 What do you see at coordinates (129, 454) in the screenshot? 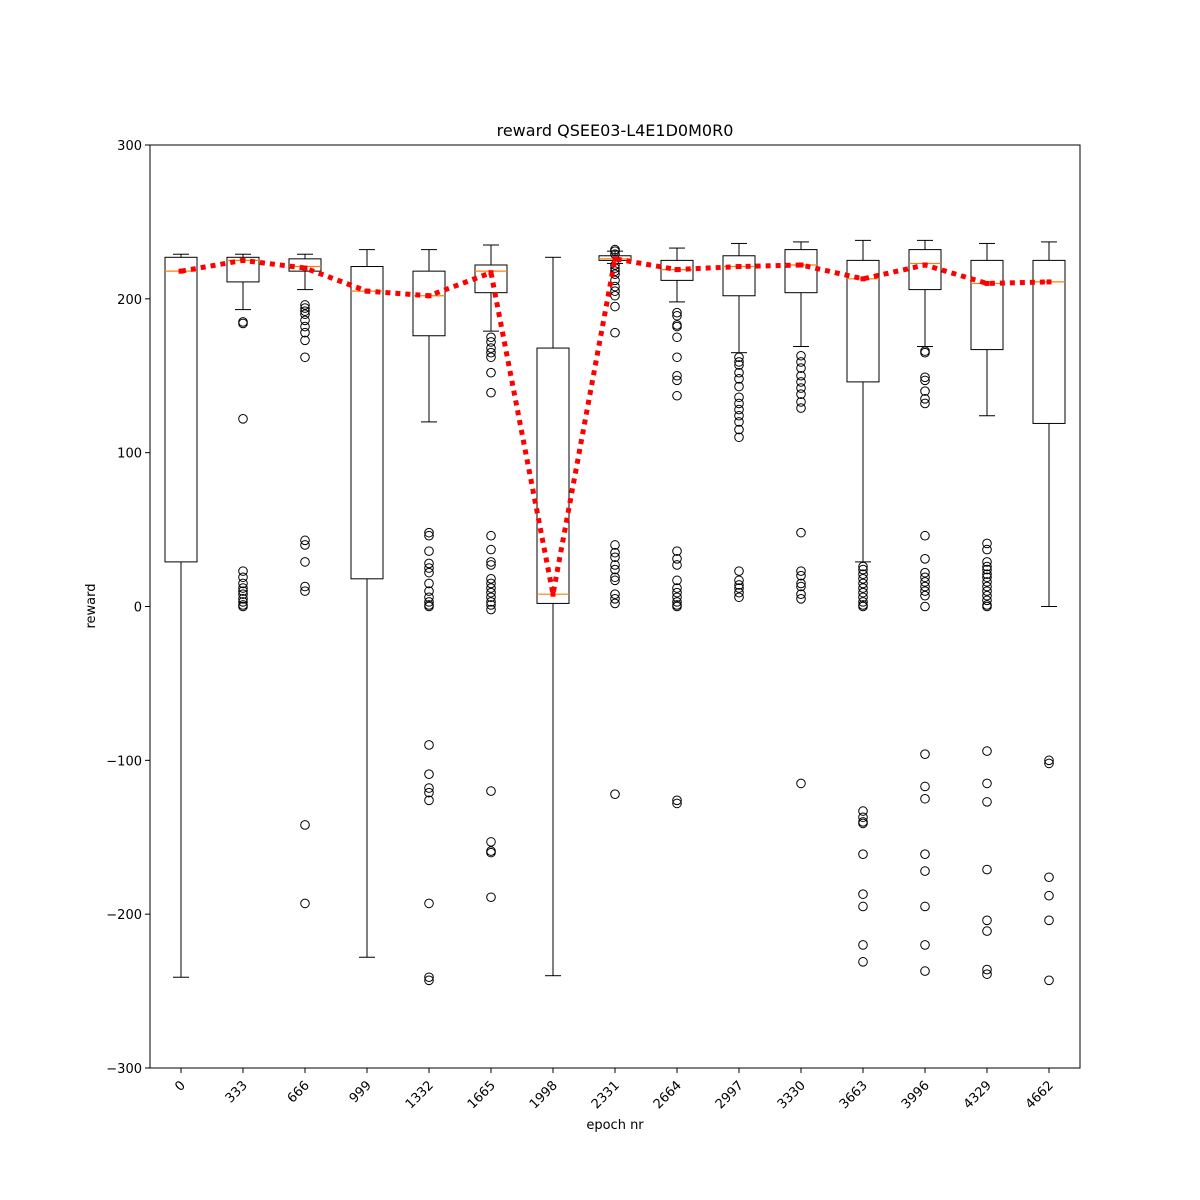
I see `y-tick-label: 100` at bounding box center [129, 454].